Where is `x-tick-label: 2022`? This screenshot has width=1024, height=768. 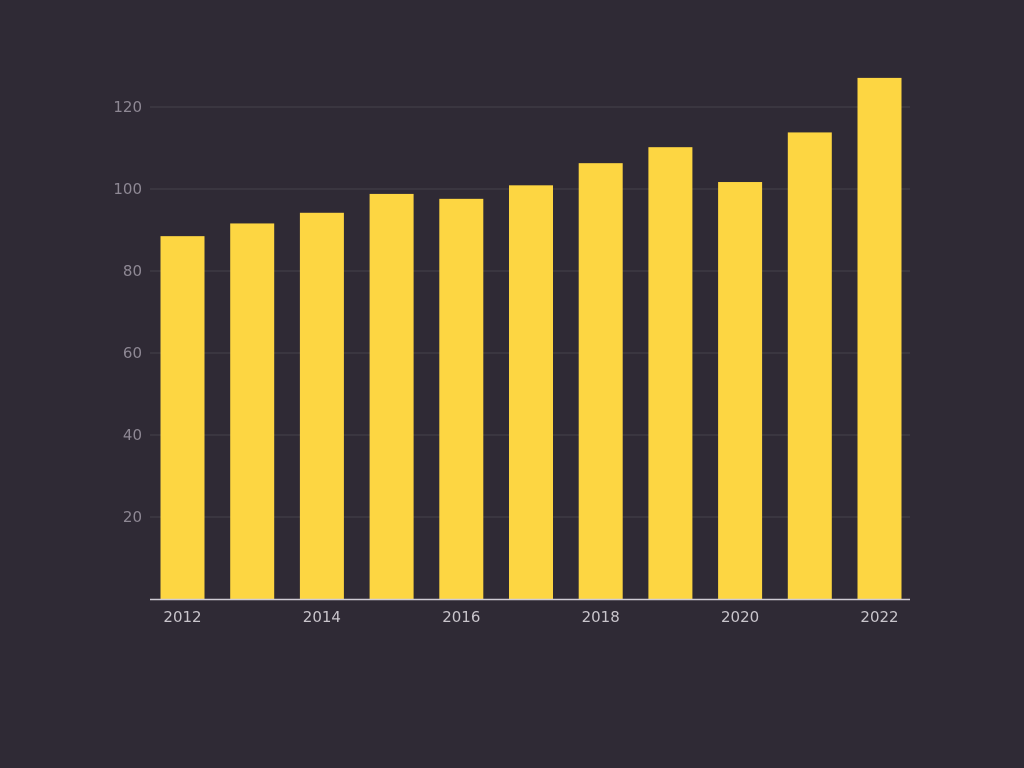
x-tick-label: 2022 is located at coordinates (879, 617).